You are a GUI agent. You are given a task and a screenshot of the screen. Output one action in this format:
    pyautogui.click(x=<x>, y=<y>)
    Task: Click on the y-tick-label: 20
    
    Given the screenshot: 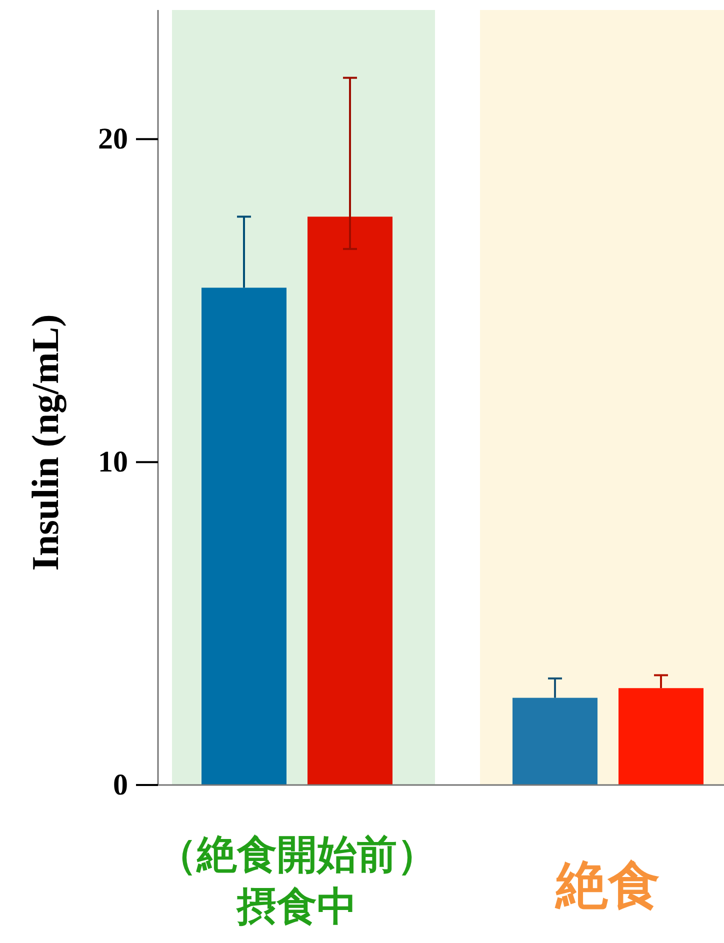 What is the action you would take?
    pyautogui.click(x=113, y=139)
    